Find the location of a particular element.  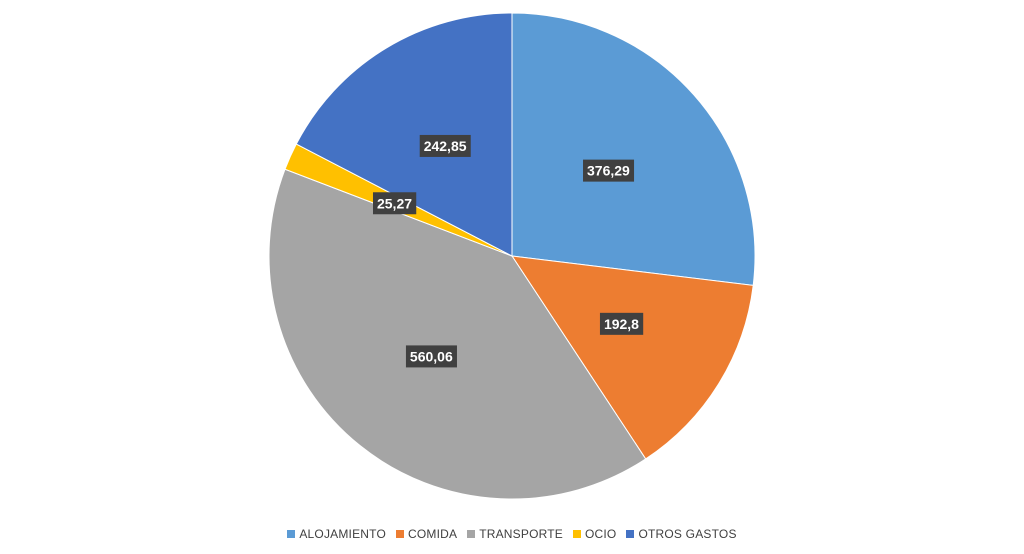

data-label-comida: 192,8 is located at coordinates (621, 323).